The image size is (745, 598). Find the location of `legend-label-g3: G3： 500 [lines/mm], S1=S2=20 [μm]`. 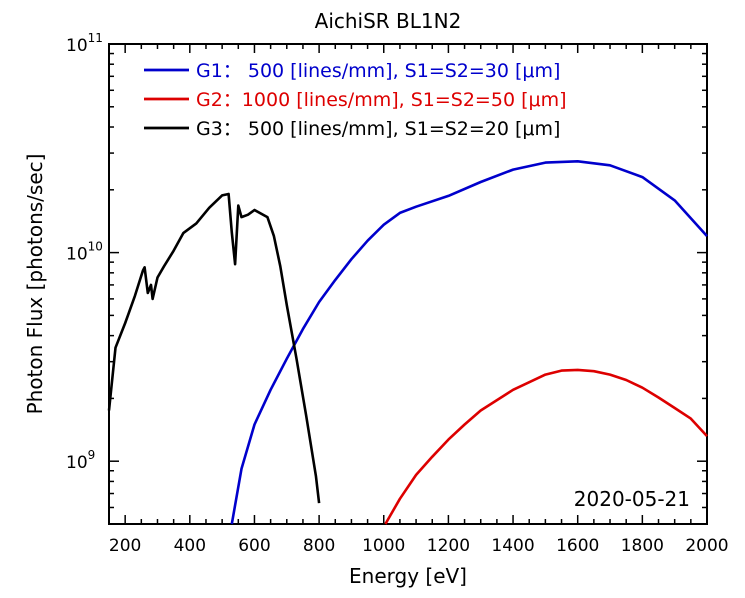

legend-label-g3: G3： 500 [lines/mm], S1=S2=20 [μm] is located at coordinates (378, 129).